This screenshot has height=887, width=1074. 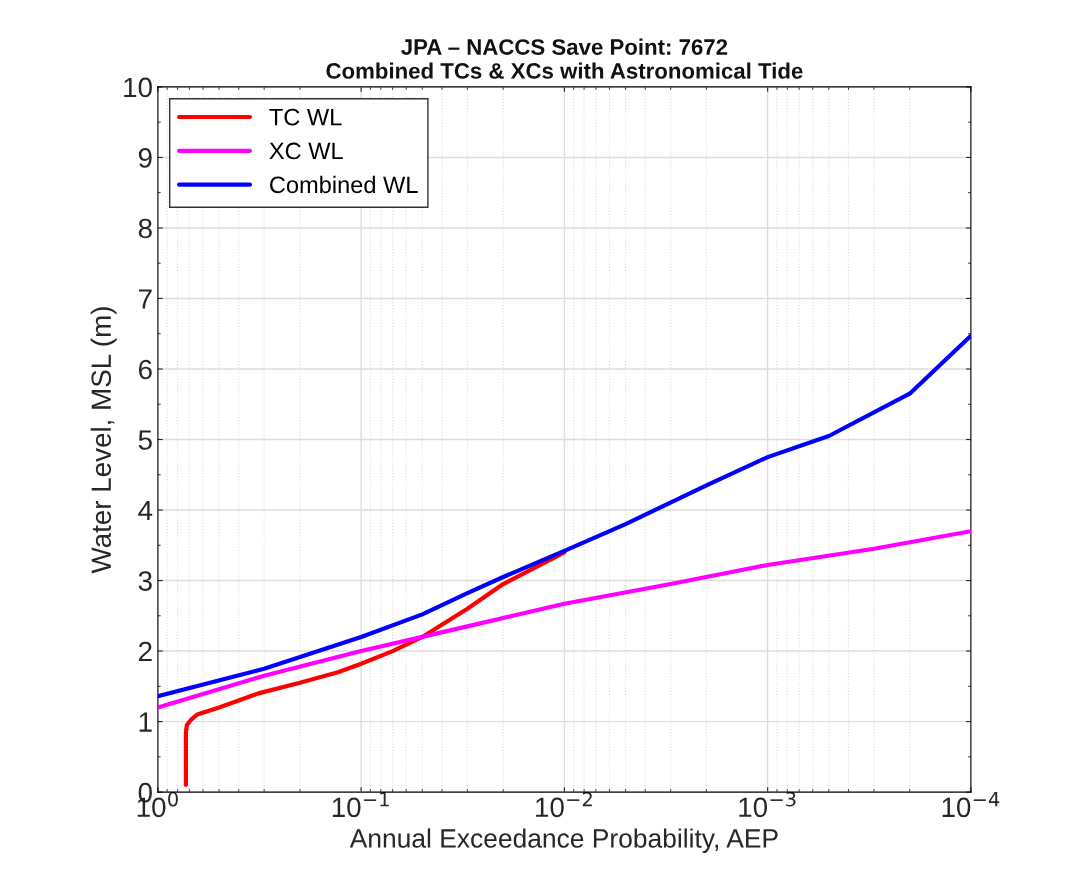 What do you see at coordinates (145, 510) in the screenshot?
I see `y-tick-label: 4` at bounding box center [145, 510].